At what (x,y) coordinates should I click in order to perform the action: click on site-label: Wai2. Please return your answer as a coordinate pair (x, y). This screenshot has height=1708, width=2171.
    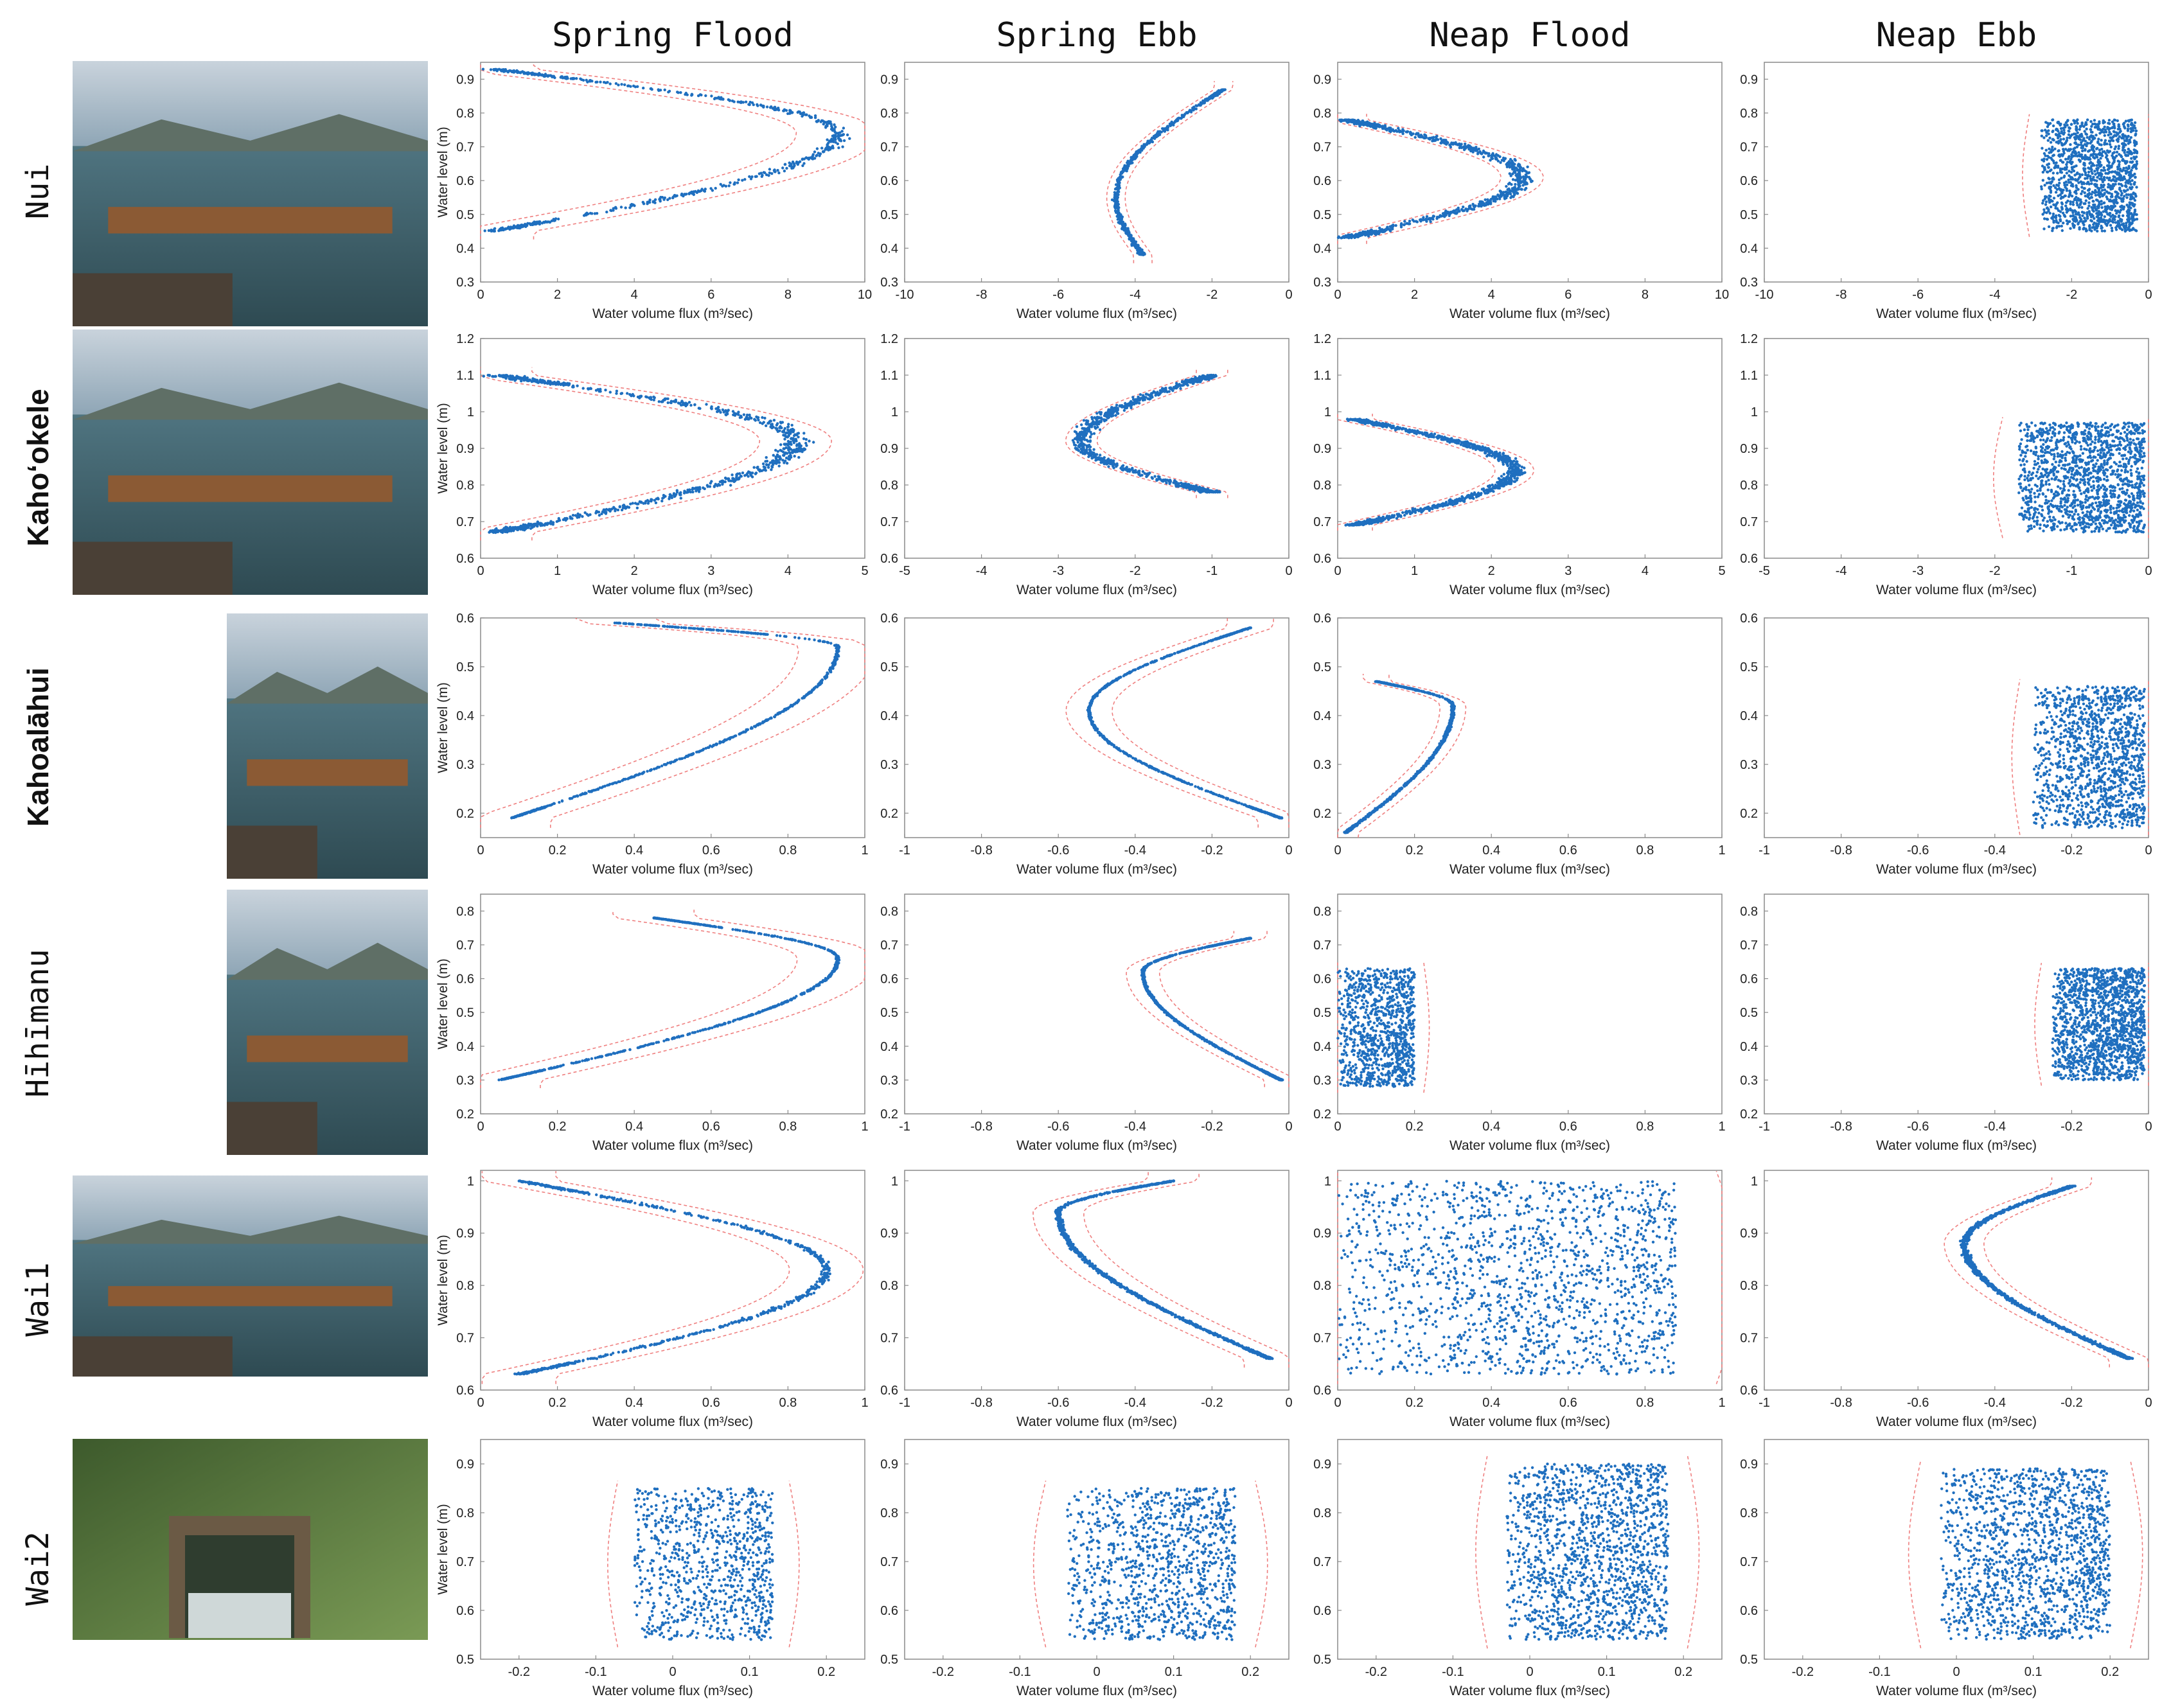
    Looking at the image, I should click on (38, 1568).